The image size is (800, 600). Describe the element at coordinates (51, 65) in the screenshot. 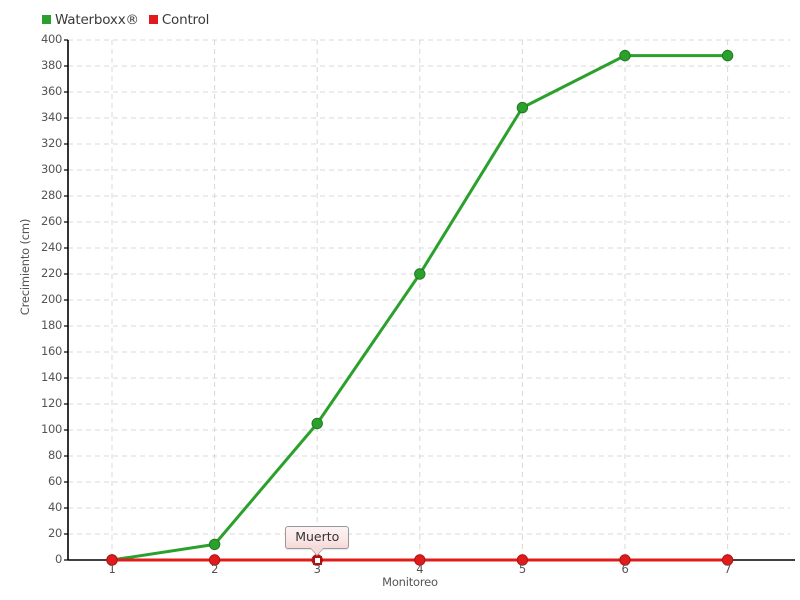

I see `y-tick-label: 380` at that location.